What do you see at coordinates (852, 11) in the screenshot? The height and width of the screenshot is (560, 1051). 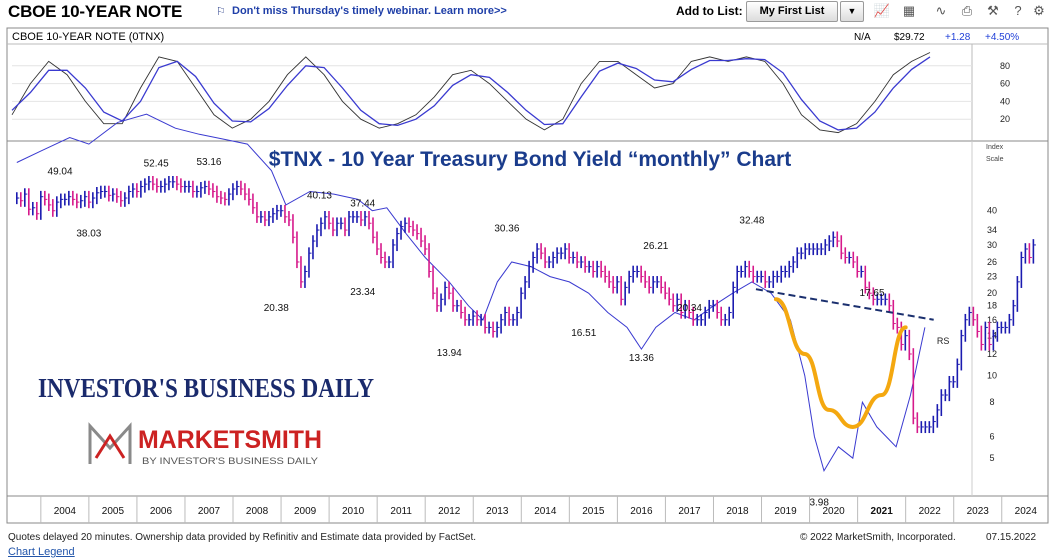 I see `chevron-down-icon: ▼` at bounding box center [852, 11].